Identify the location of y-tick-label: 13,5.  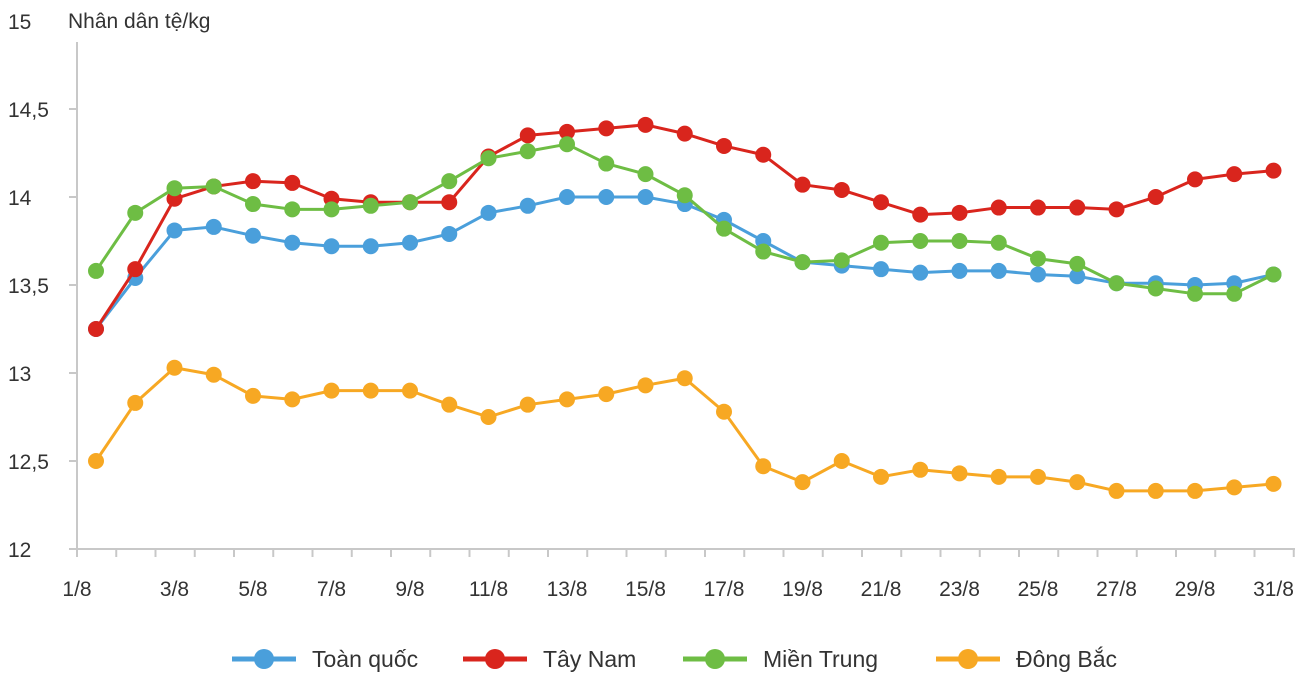
(28, 286).